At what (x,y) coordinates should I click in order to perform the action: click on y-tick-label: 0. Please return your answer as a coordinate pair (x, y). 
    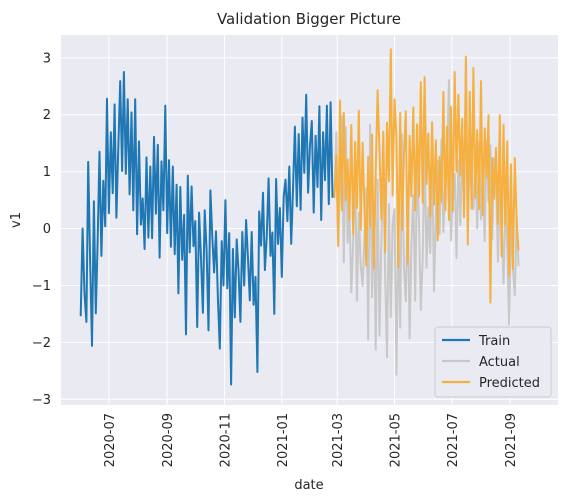
    Looking at the image, I should click on (47, 229).